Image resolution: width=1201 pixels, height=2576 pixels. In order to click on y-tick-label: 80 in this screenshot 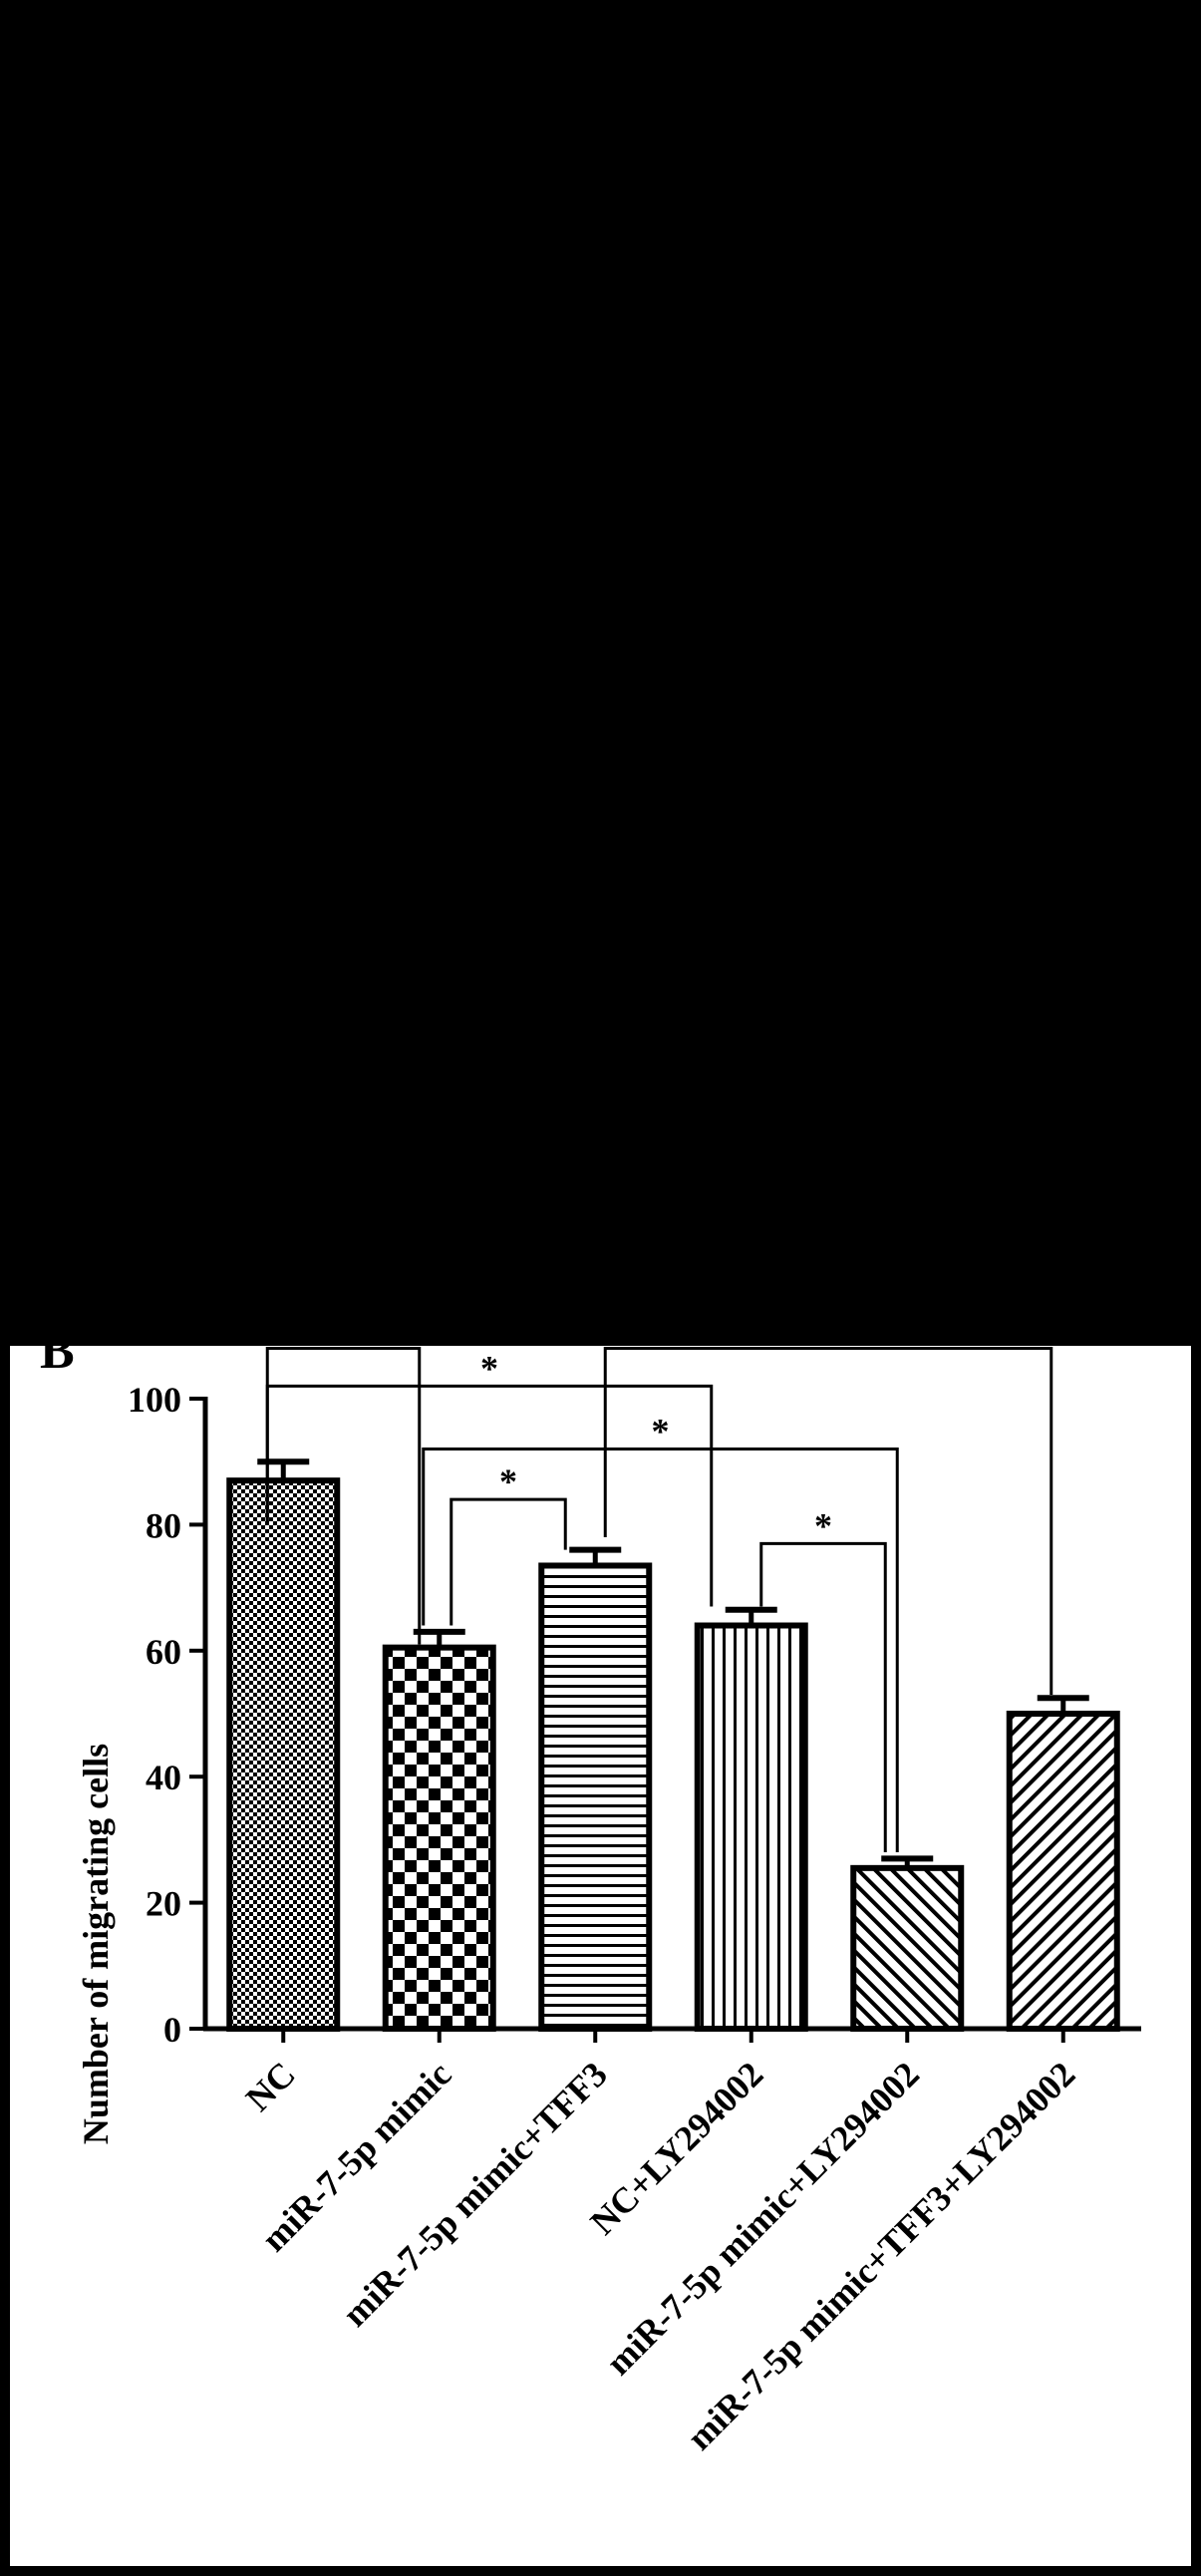, I will do `click(163, 1525)`.